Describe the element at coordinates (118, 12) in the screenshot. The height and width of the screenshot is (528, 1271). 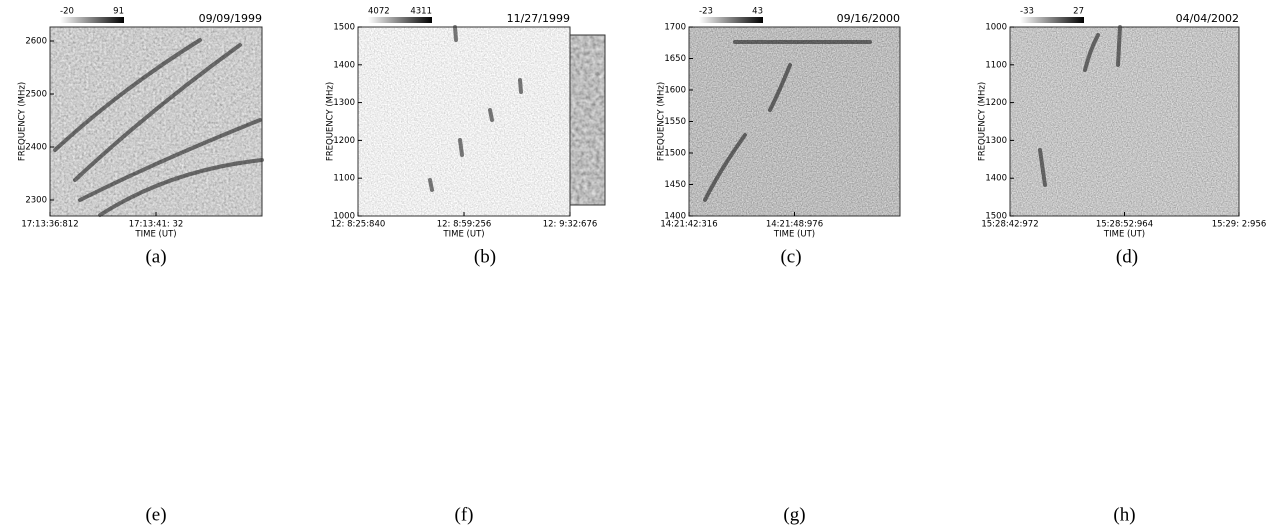
I see `colorbar-max: 91` at that location.